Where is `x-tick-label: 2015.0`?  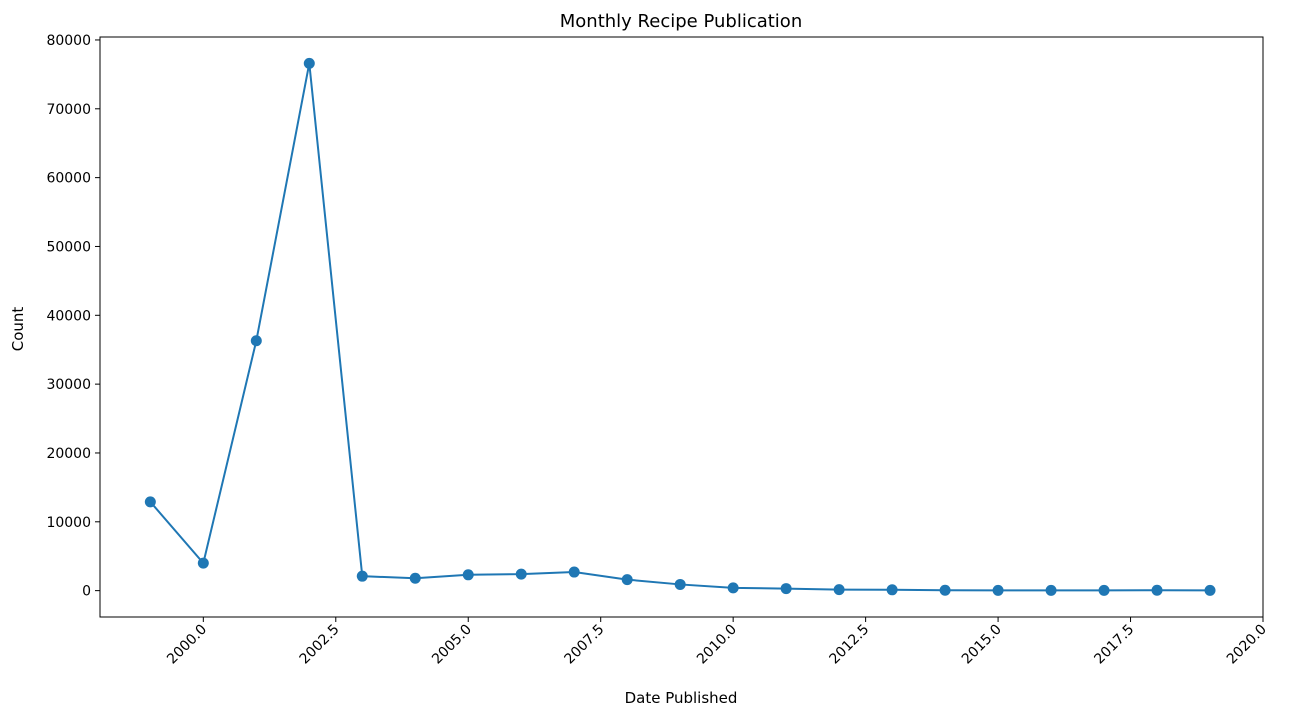 x-tick-label: 2015.0 is located at coordinates (982, 645).